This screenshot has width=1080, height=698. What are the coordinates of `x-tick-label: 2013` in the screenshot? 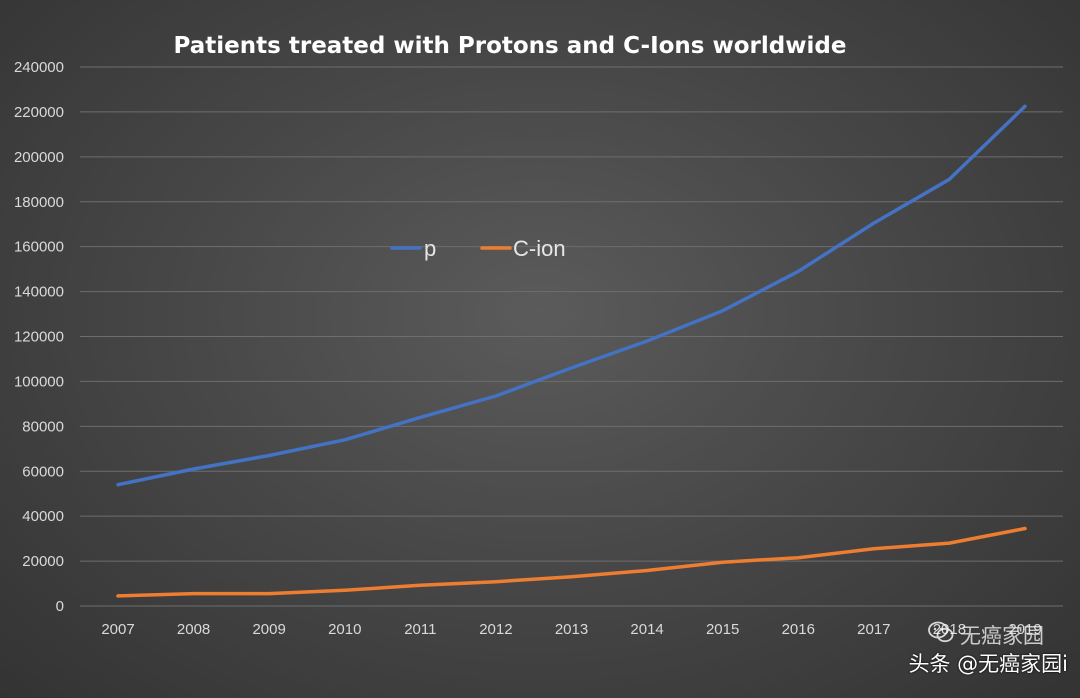 It's located at (571, 629).